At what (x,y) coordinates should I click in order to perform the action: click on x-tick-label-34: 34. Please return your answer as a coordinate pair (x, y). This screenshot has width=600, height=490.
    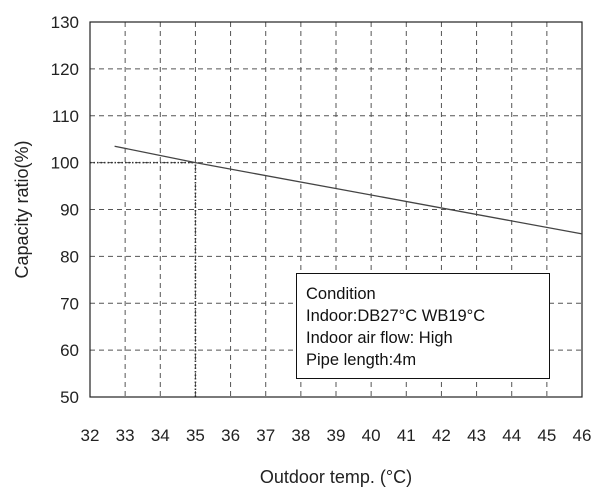
    Looking at the image, I should click on (160, 435).